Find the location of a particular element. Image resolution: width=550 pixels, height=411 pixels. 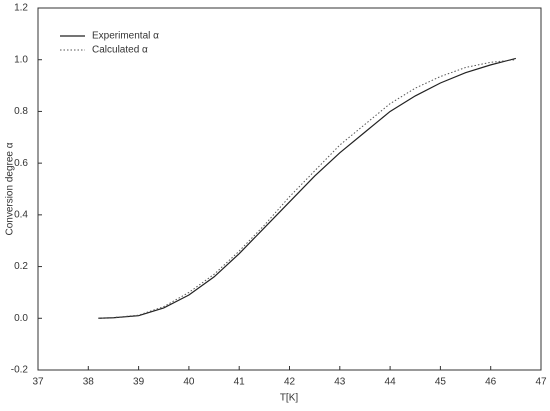

x-axis-label: T[K] is located at coordinates (289, 398).